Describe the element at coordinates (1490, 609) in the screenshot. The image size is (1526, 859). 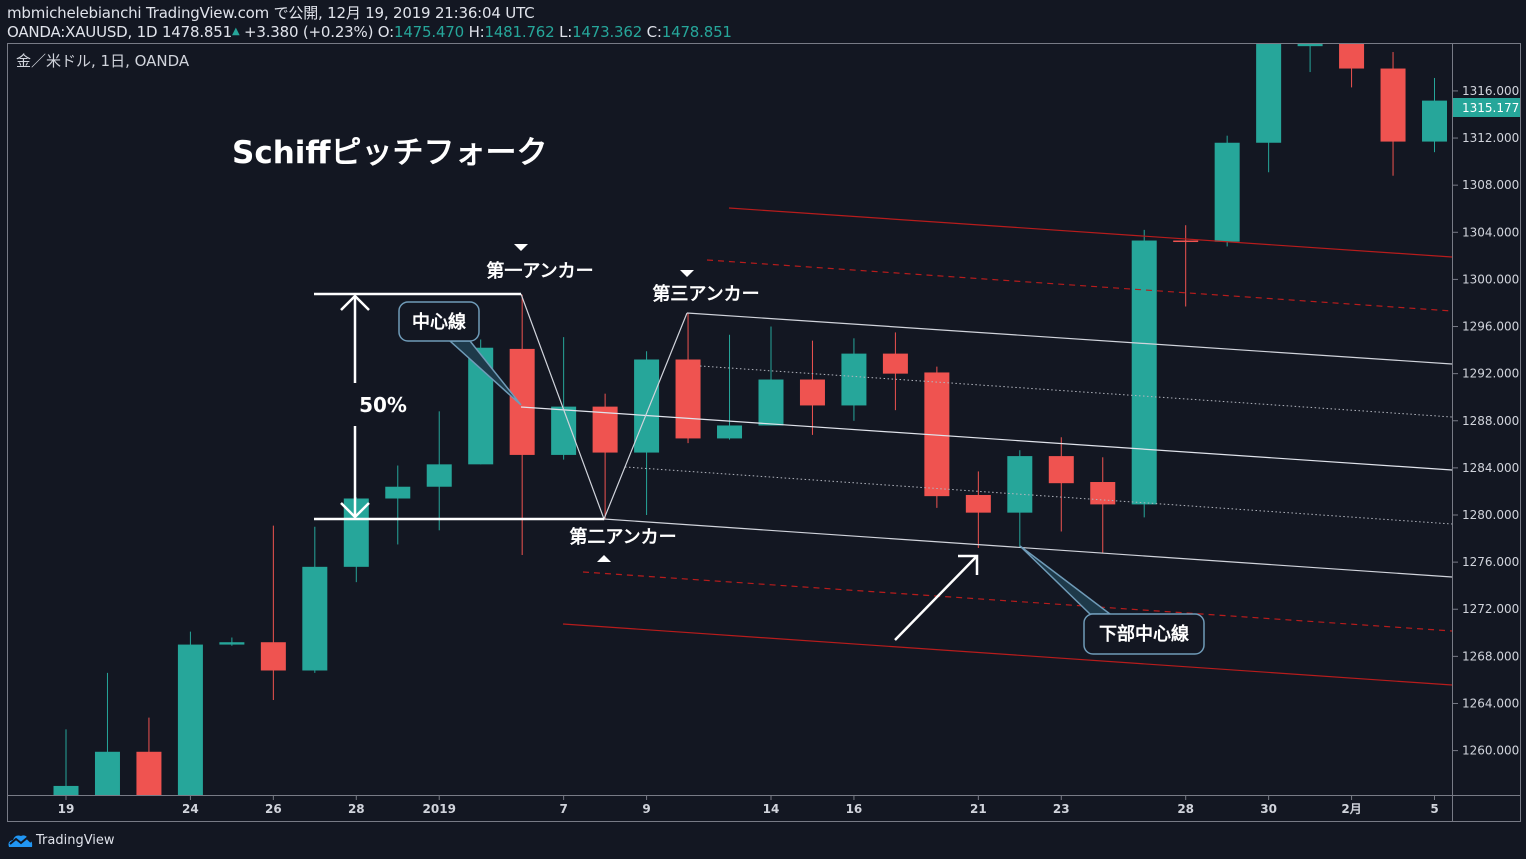
I see `price-tick-label: 1272.000` at that location.